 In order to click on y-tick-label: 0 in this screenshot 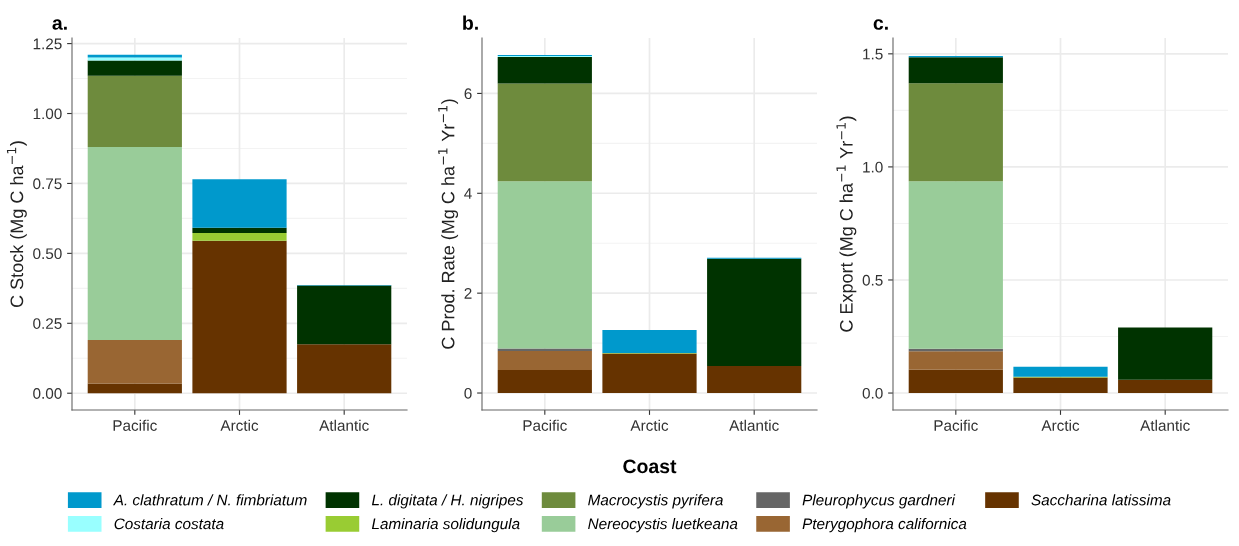, I will do `click(468, 393)`.